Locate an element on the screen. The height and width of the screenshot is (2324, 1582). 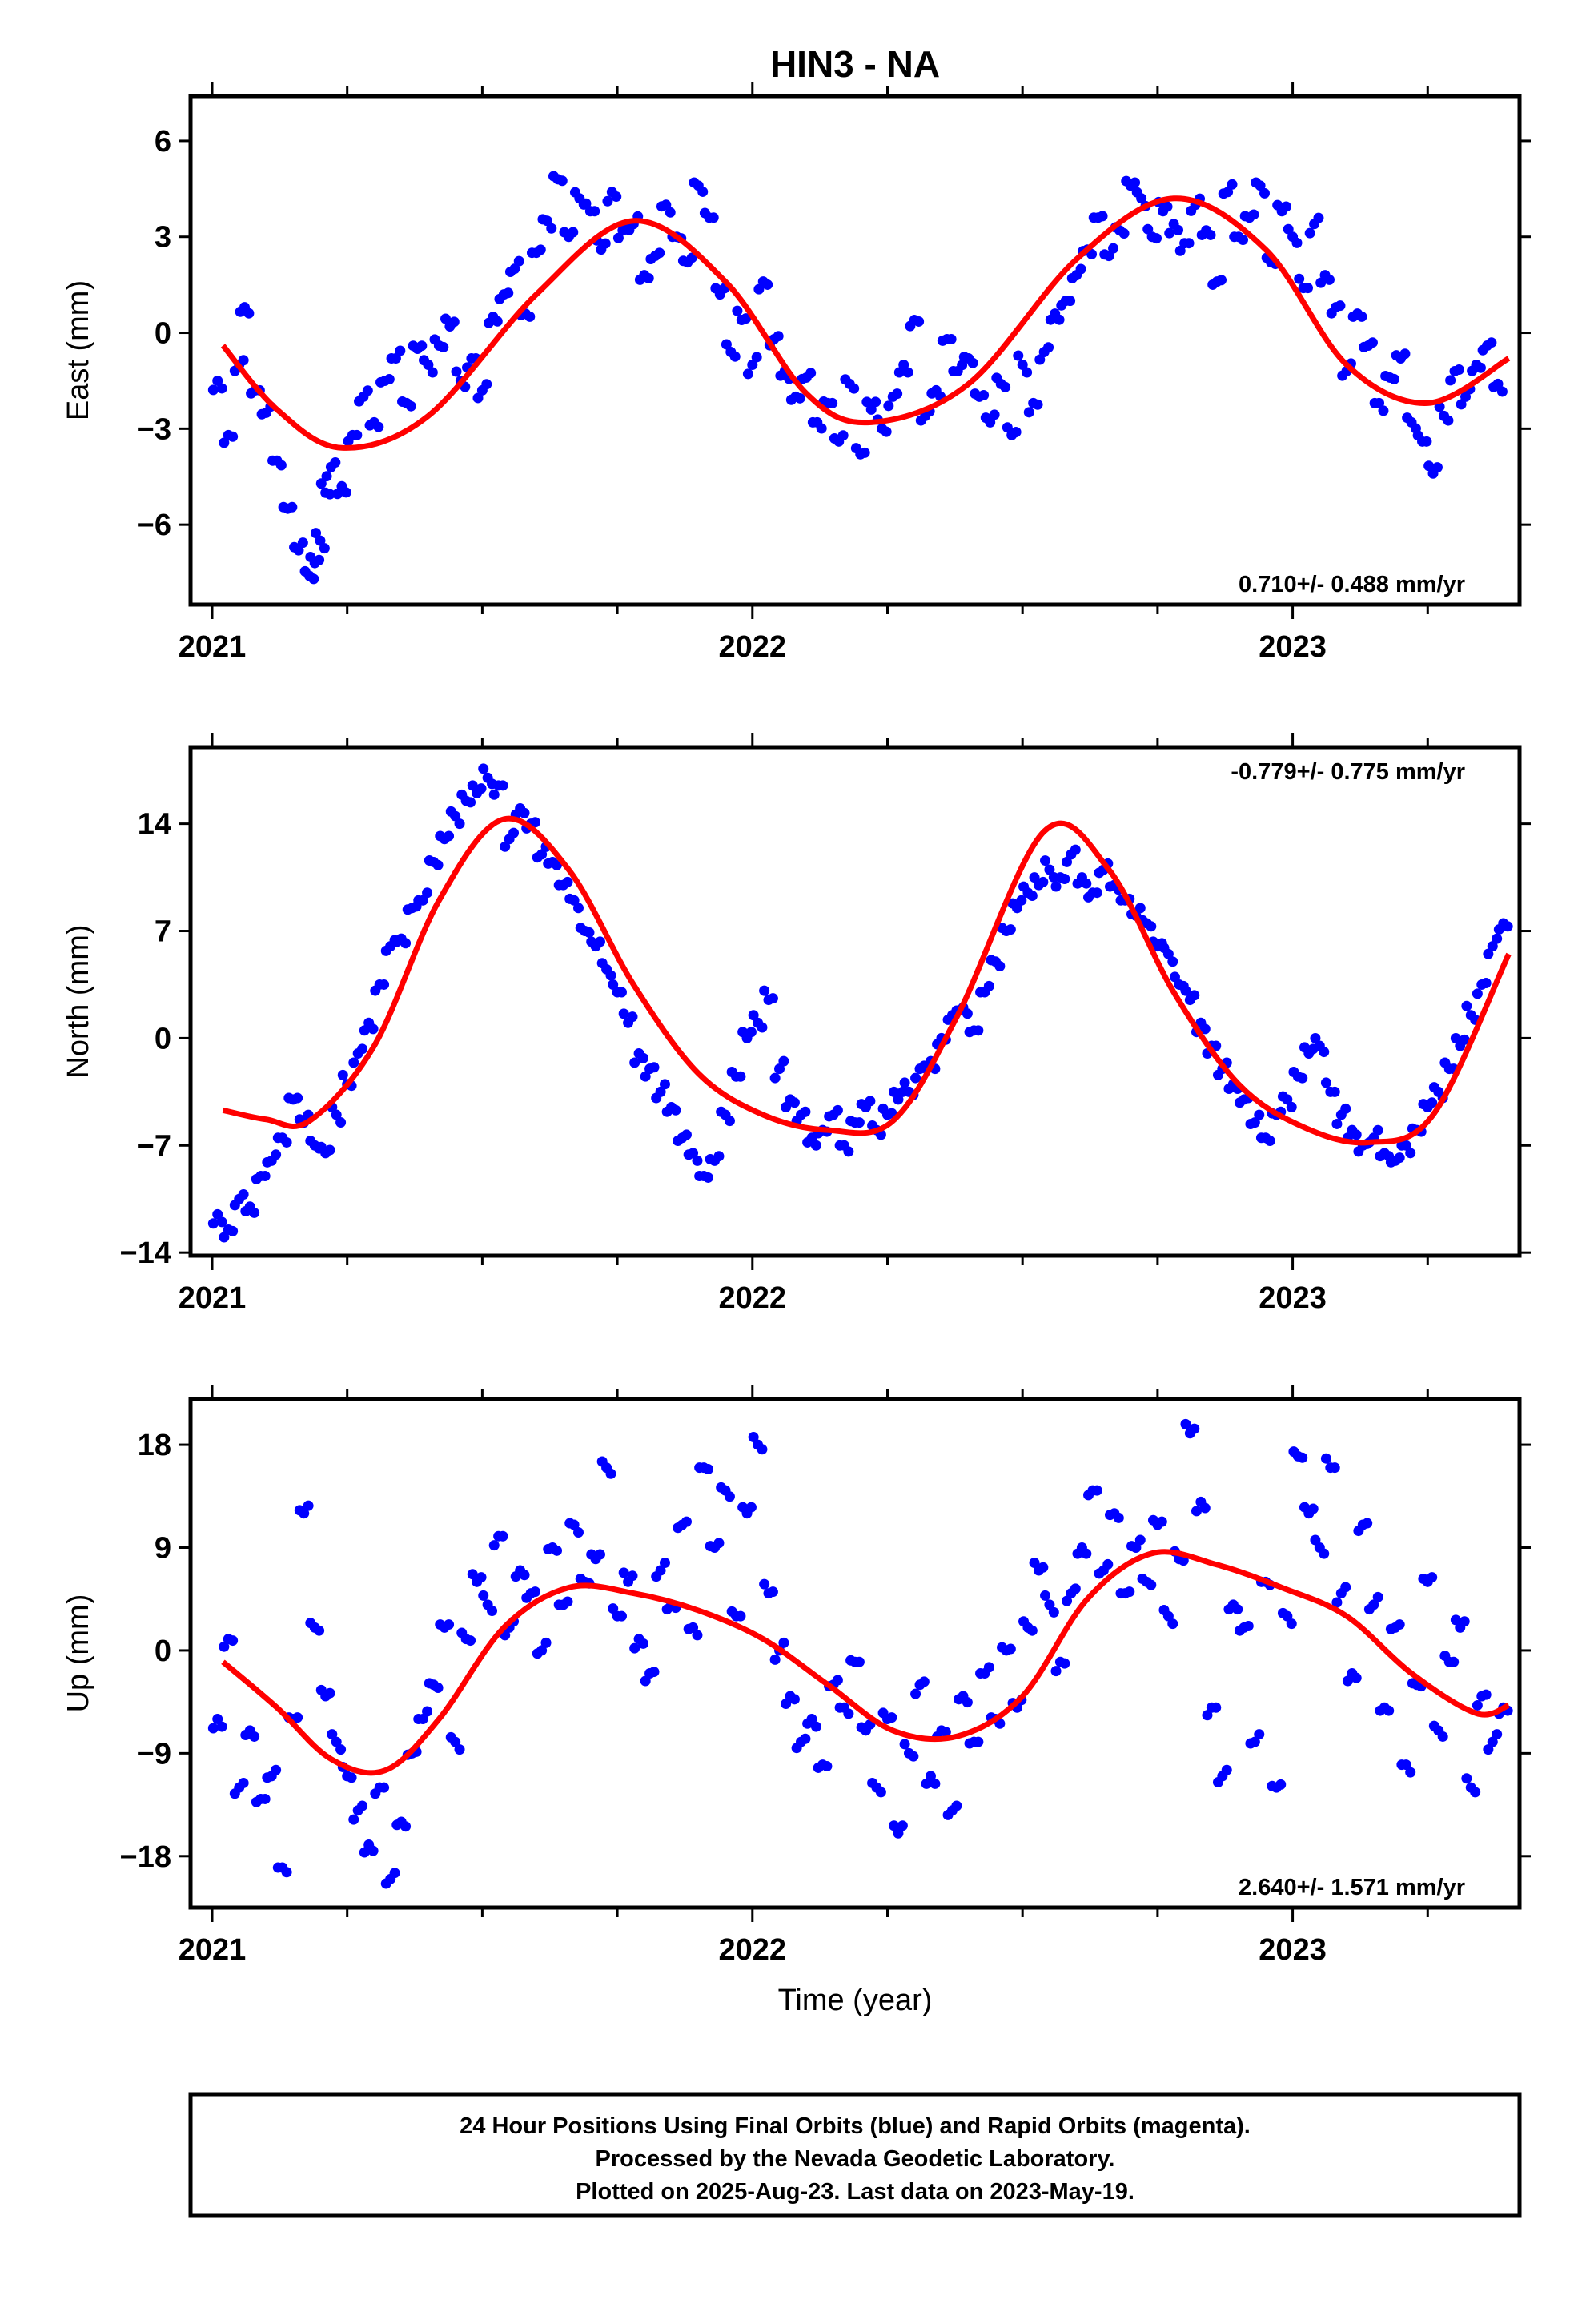
chart-title: HIN3 - NA is located at coordinates (855, 64).